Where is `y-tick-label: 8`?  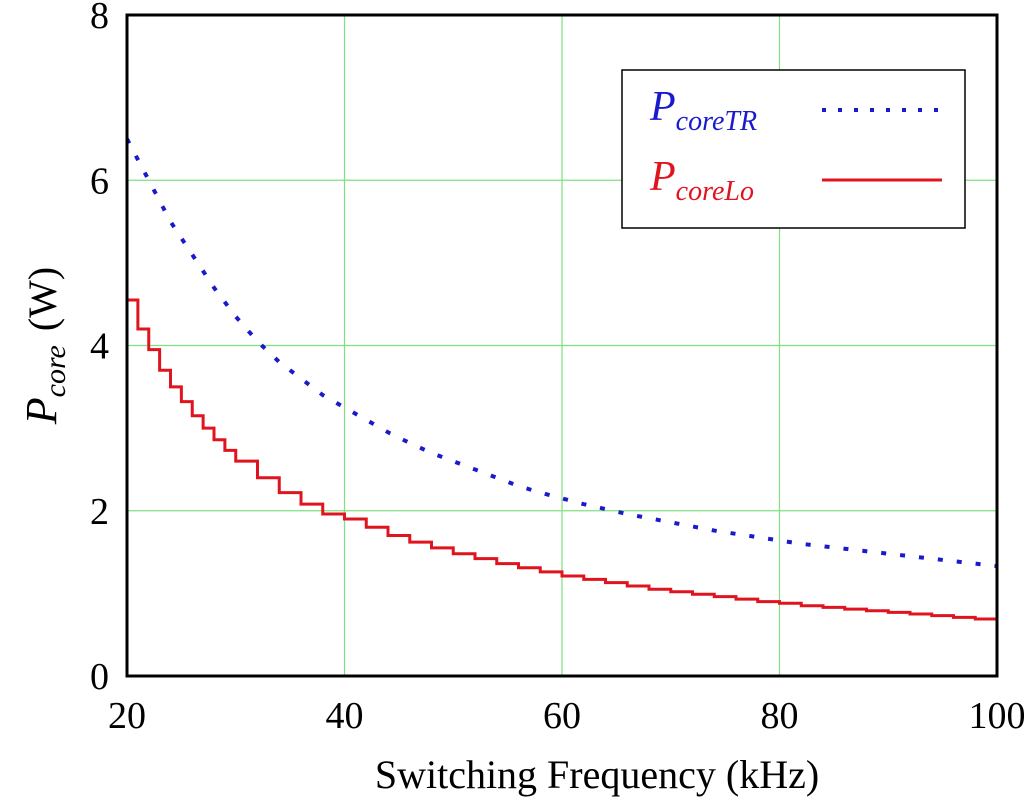 y-tick-label: 8 is located at coordinates (99, 18).